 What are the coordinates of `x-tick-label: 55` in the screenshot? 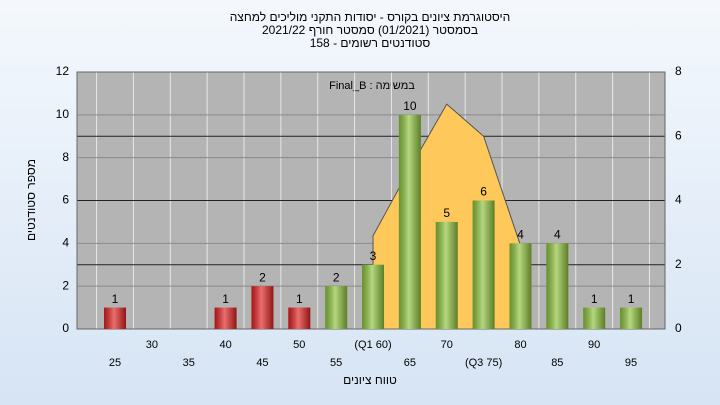 It's located at (336, 363).